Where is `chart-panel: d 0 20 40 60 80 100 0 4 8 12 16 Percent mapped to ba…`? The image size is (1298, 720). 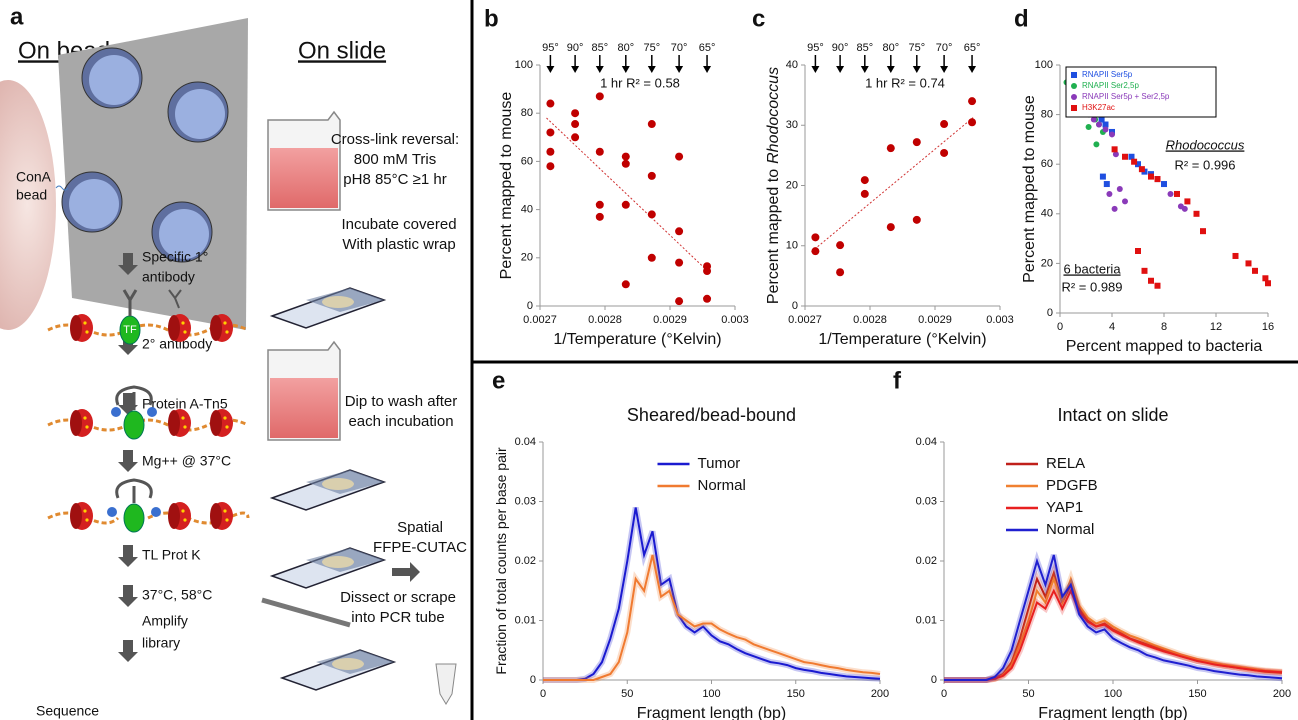 chart-panel: d 0 20 40 60 80 100 0 4 8 12 16 Percent mapped to ba… is located at coordinates (1144, 180).